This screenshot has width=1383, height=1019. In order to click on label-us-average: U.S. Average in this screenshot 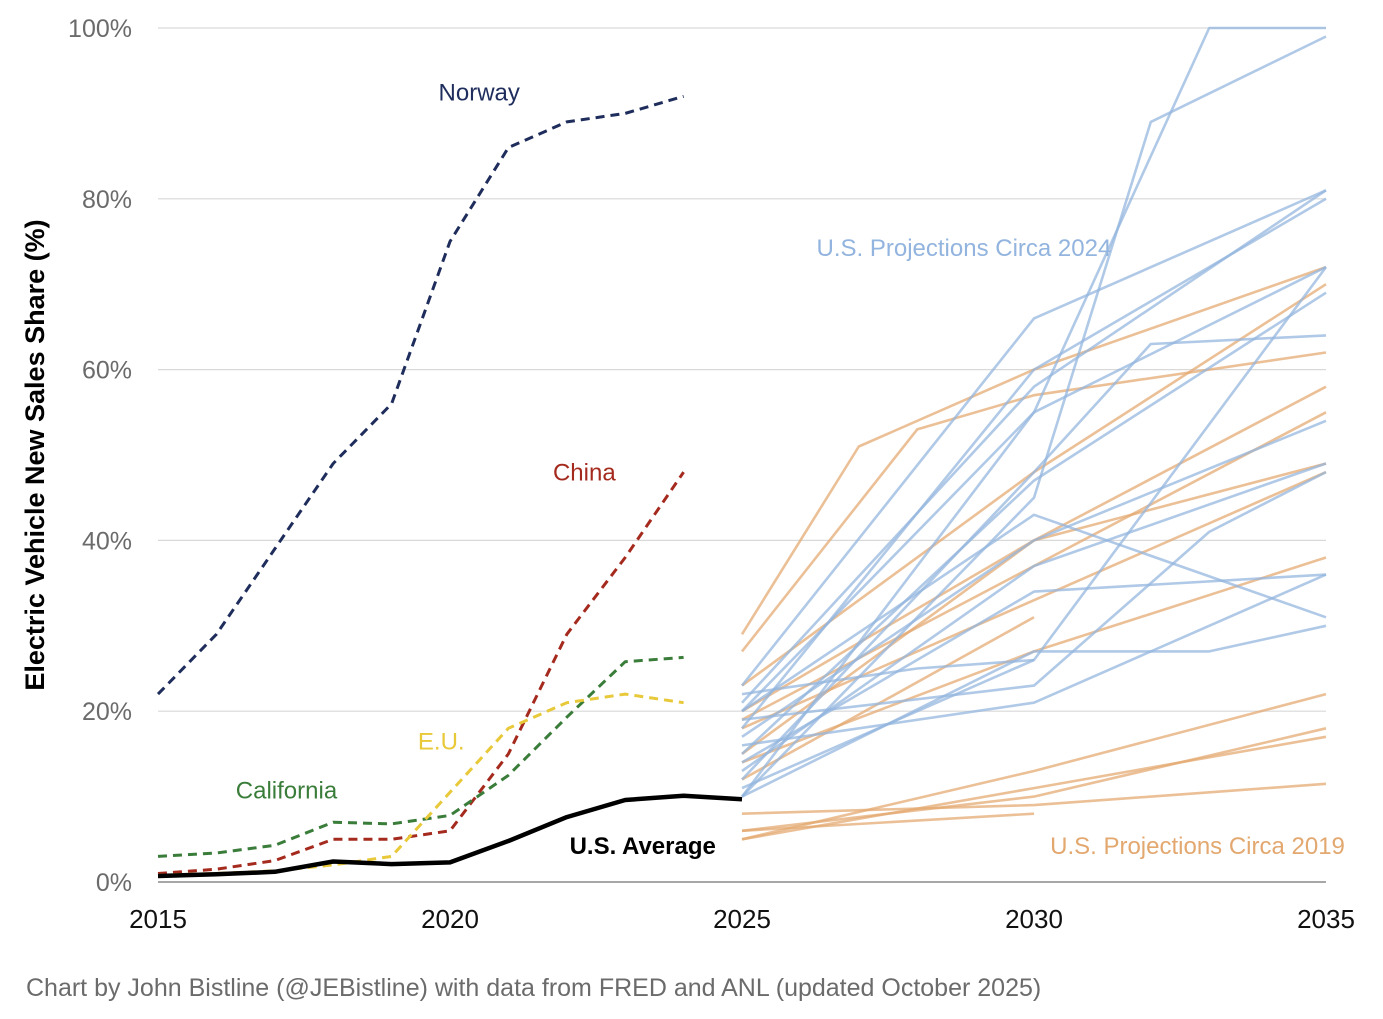, I will do `click(643, 846)`.